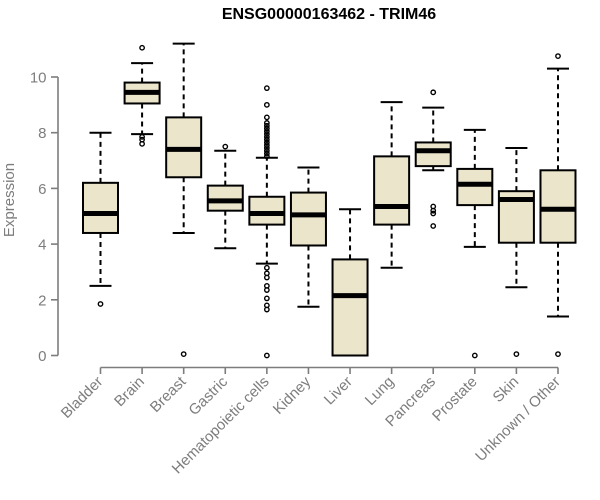 This screenshot has height=500, width=600. Describe the element at coordinates (129, 391) in the screenshot. I see `x-category-label: Brain` at that location.